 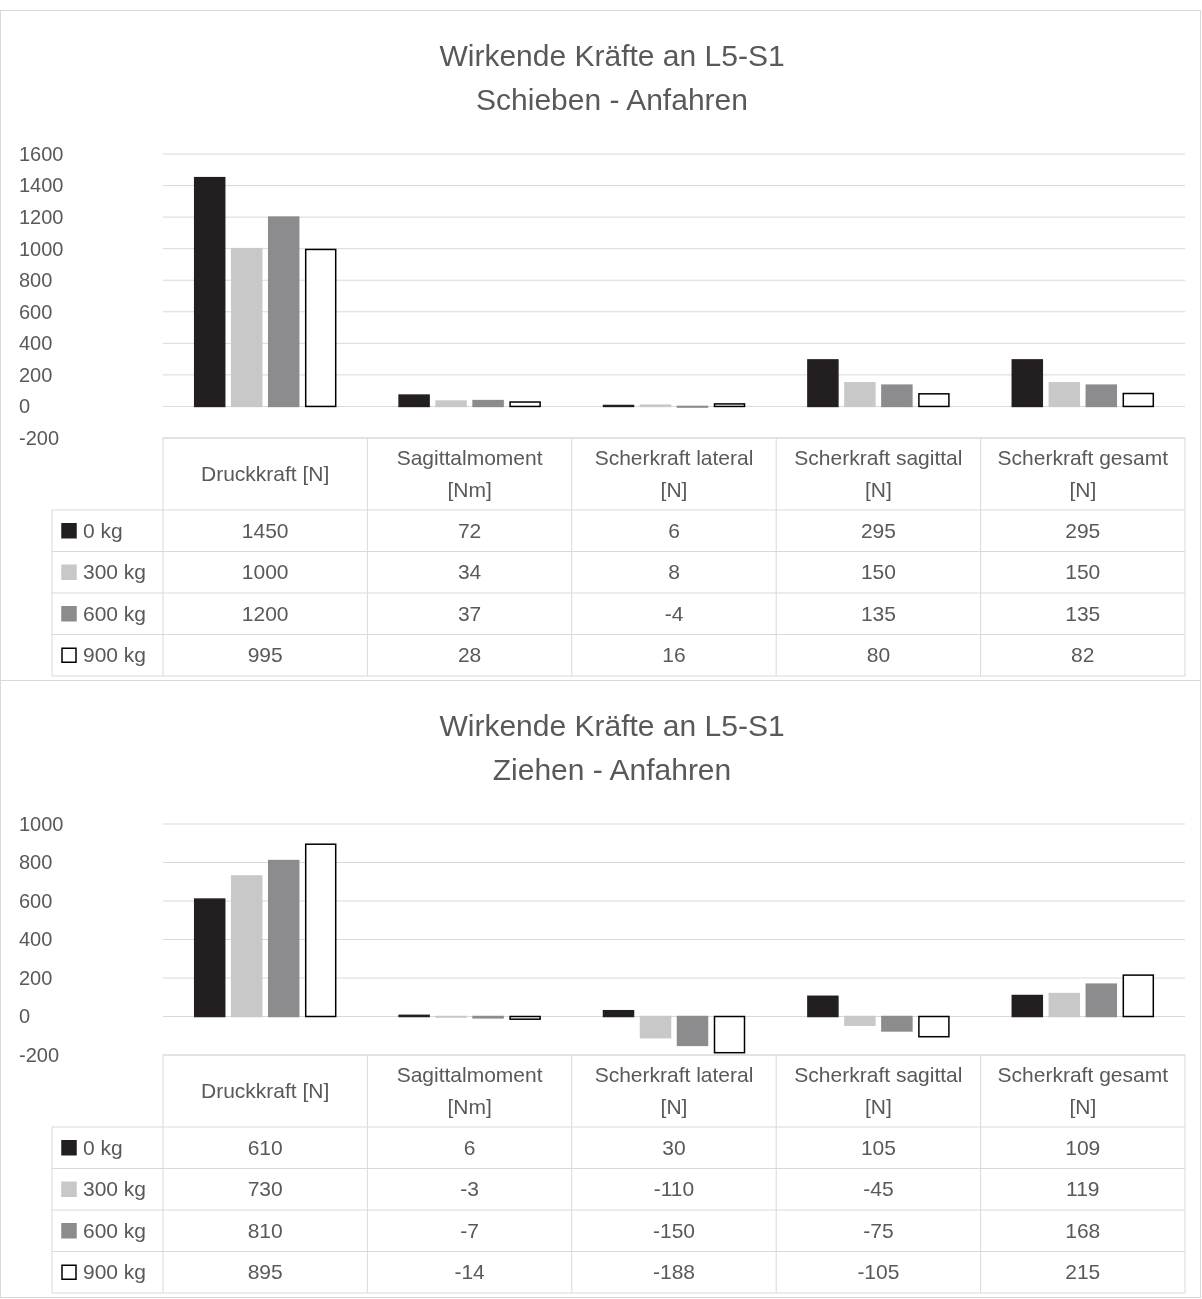 I want to click on y-tick-label: 1600, so click(x=41, y=153).